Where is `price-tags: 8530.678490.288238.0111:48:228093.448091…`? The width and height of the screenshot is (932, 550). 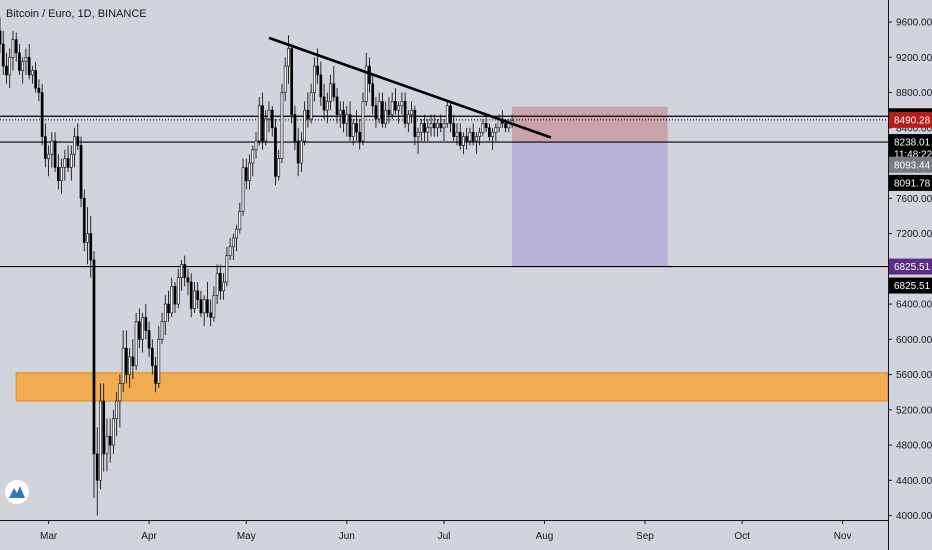 price-tags: 8530.678490.288238.0111:48:228093.448091… is located at coordinates (910, 201).